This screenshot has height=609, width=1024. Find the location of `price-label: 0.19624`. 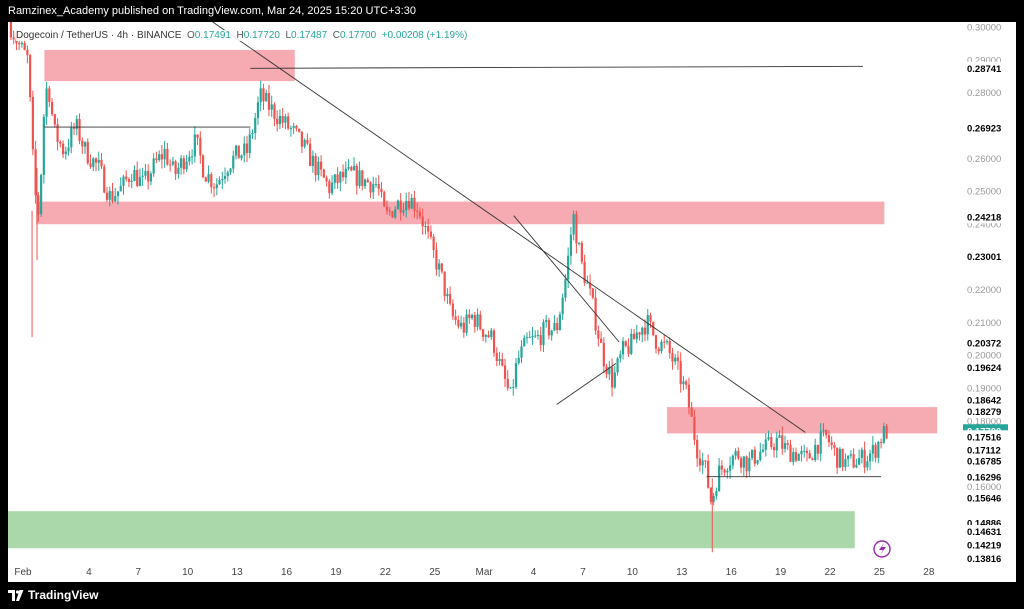

price-label: 0.19624 is located at coordinates (985, 368).